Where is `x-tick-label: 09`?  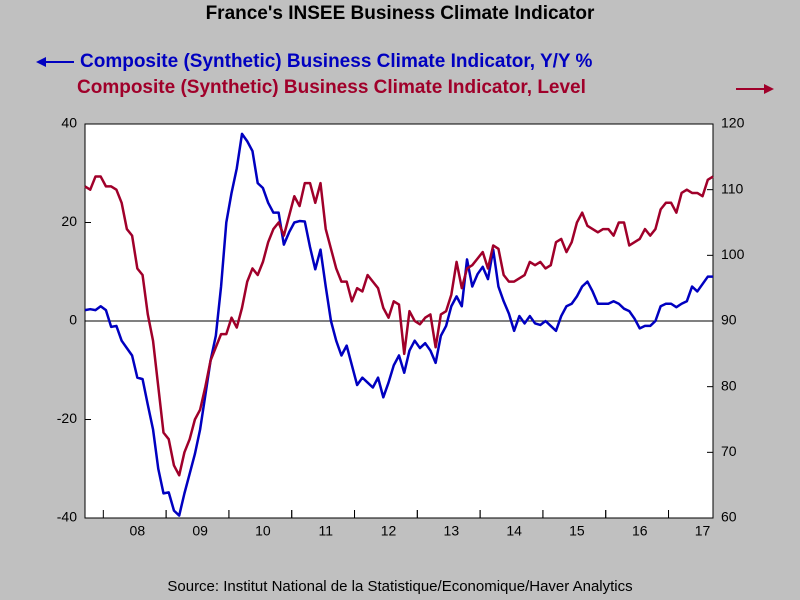
x-tick-label: 09 is located at coordinates (200, 531).